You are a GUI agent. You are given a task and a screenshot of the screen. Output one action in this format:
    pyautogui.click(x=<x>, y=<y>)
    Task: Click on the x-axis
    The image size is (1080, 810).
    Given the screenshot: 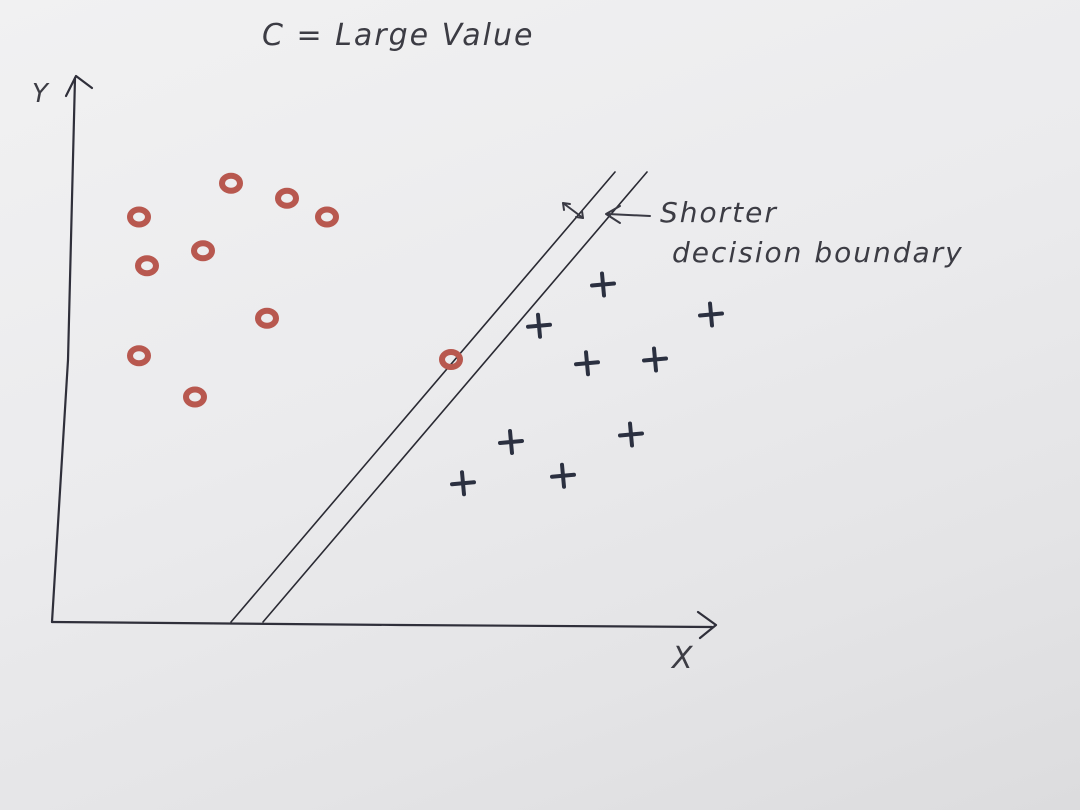 What is the action you would take?
    pyautogui.click(x=384, y=625)
    